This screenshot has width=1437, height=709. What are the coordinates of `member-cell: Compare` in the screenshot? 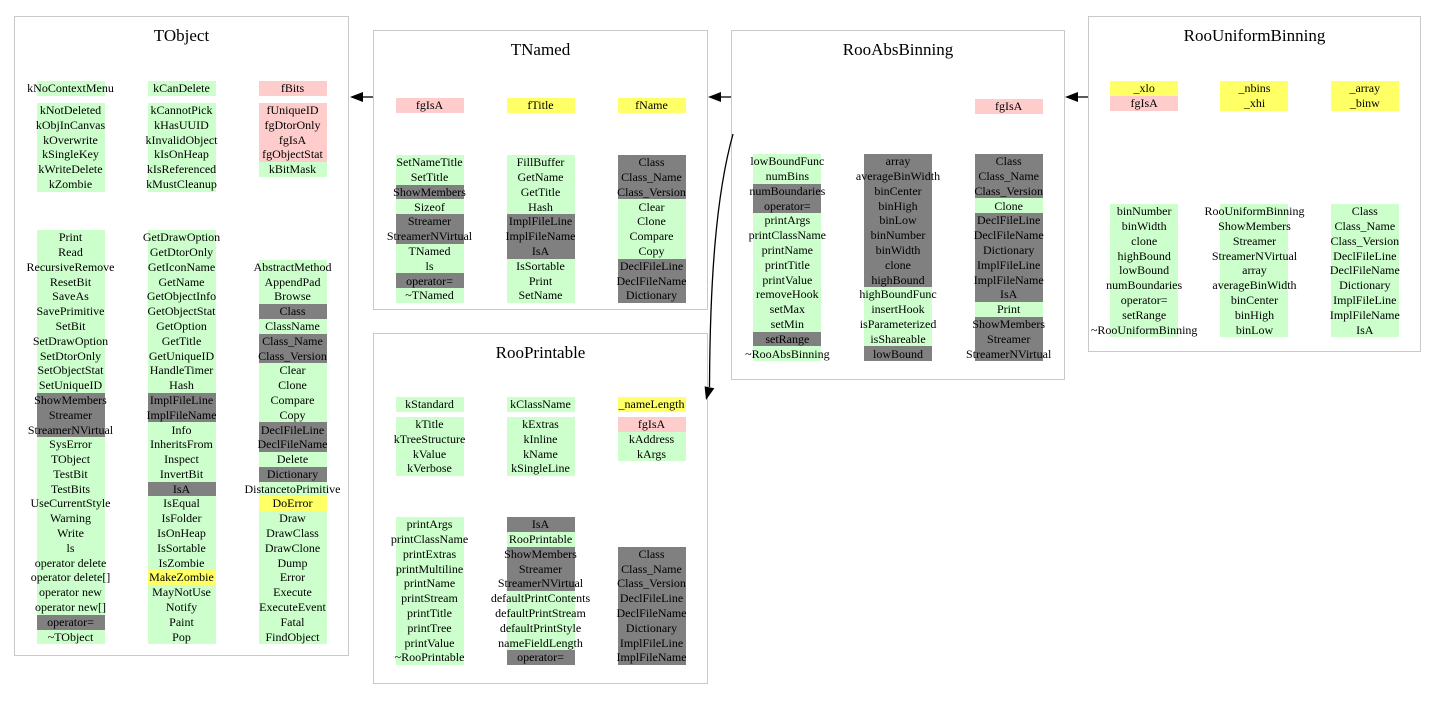 It's located at (651, 236).